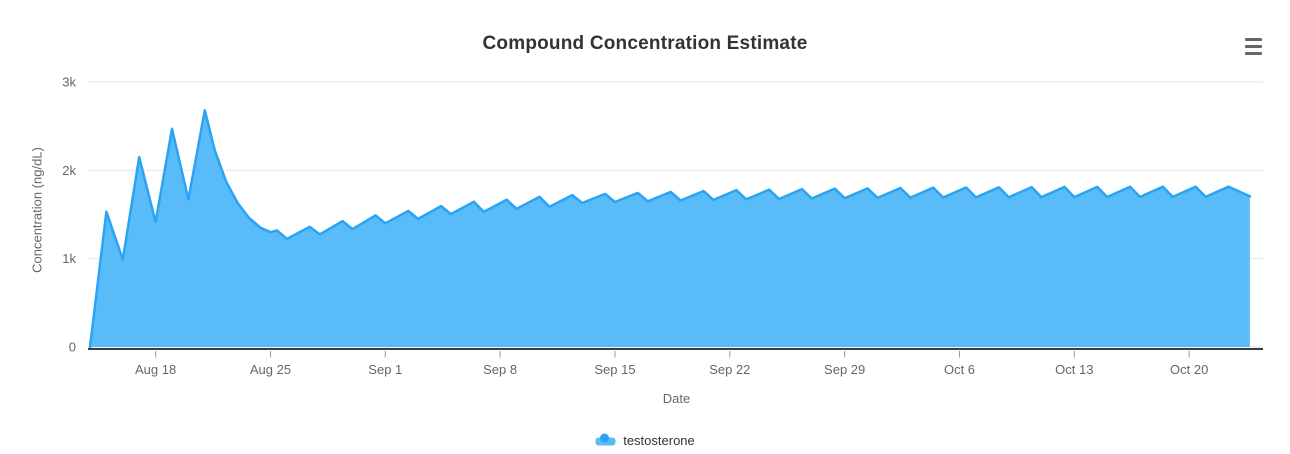  Describe the element at coordinates (69, 82) in the screenshot. I see `y-tick-label: 3k` at that location.